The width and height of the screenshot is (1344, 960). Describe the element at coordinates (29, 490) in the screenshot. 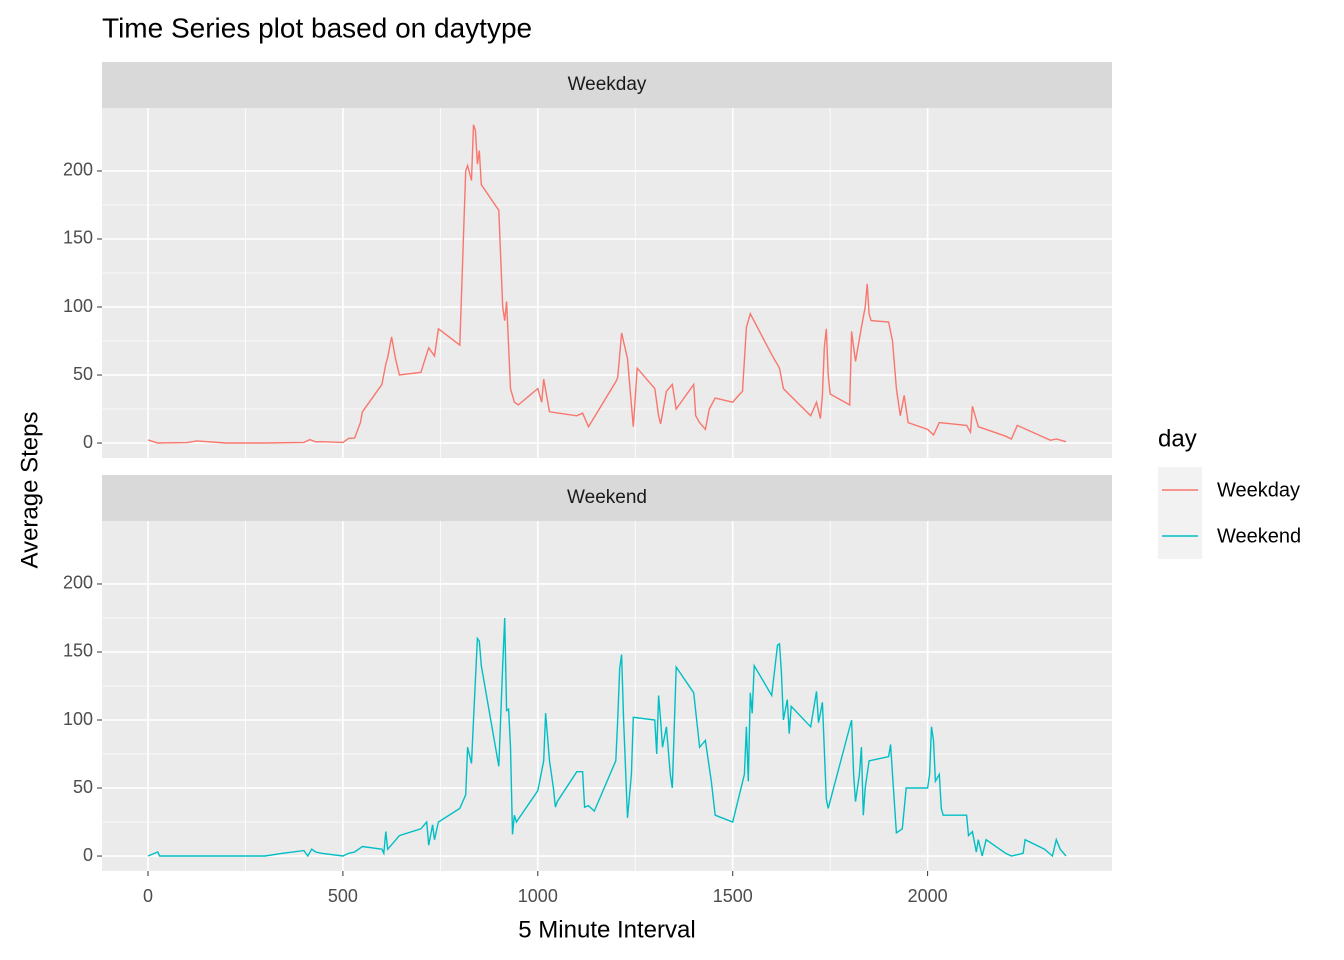

I see `y-axis-title: Average Steps` at that location.